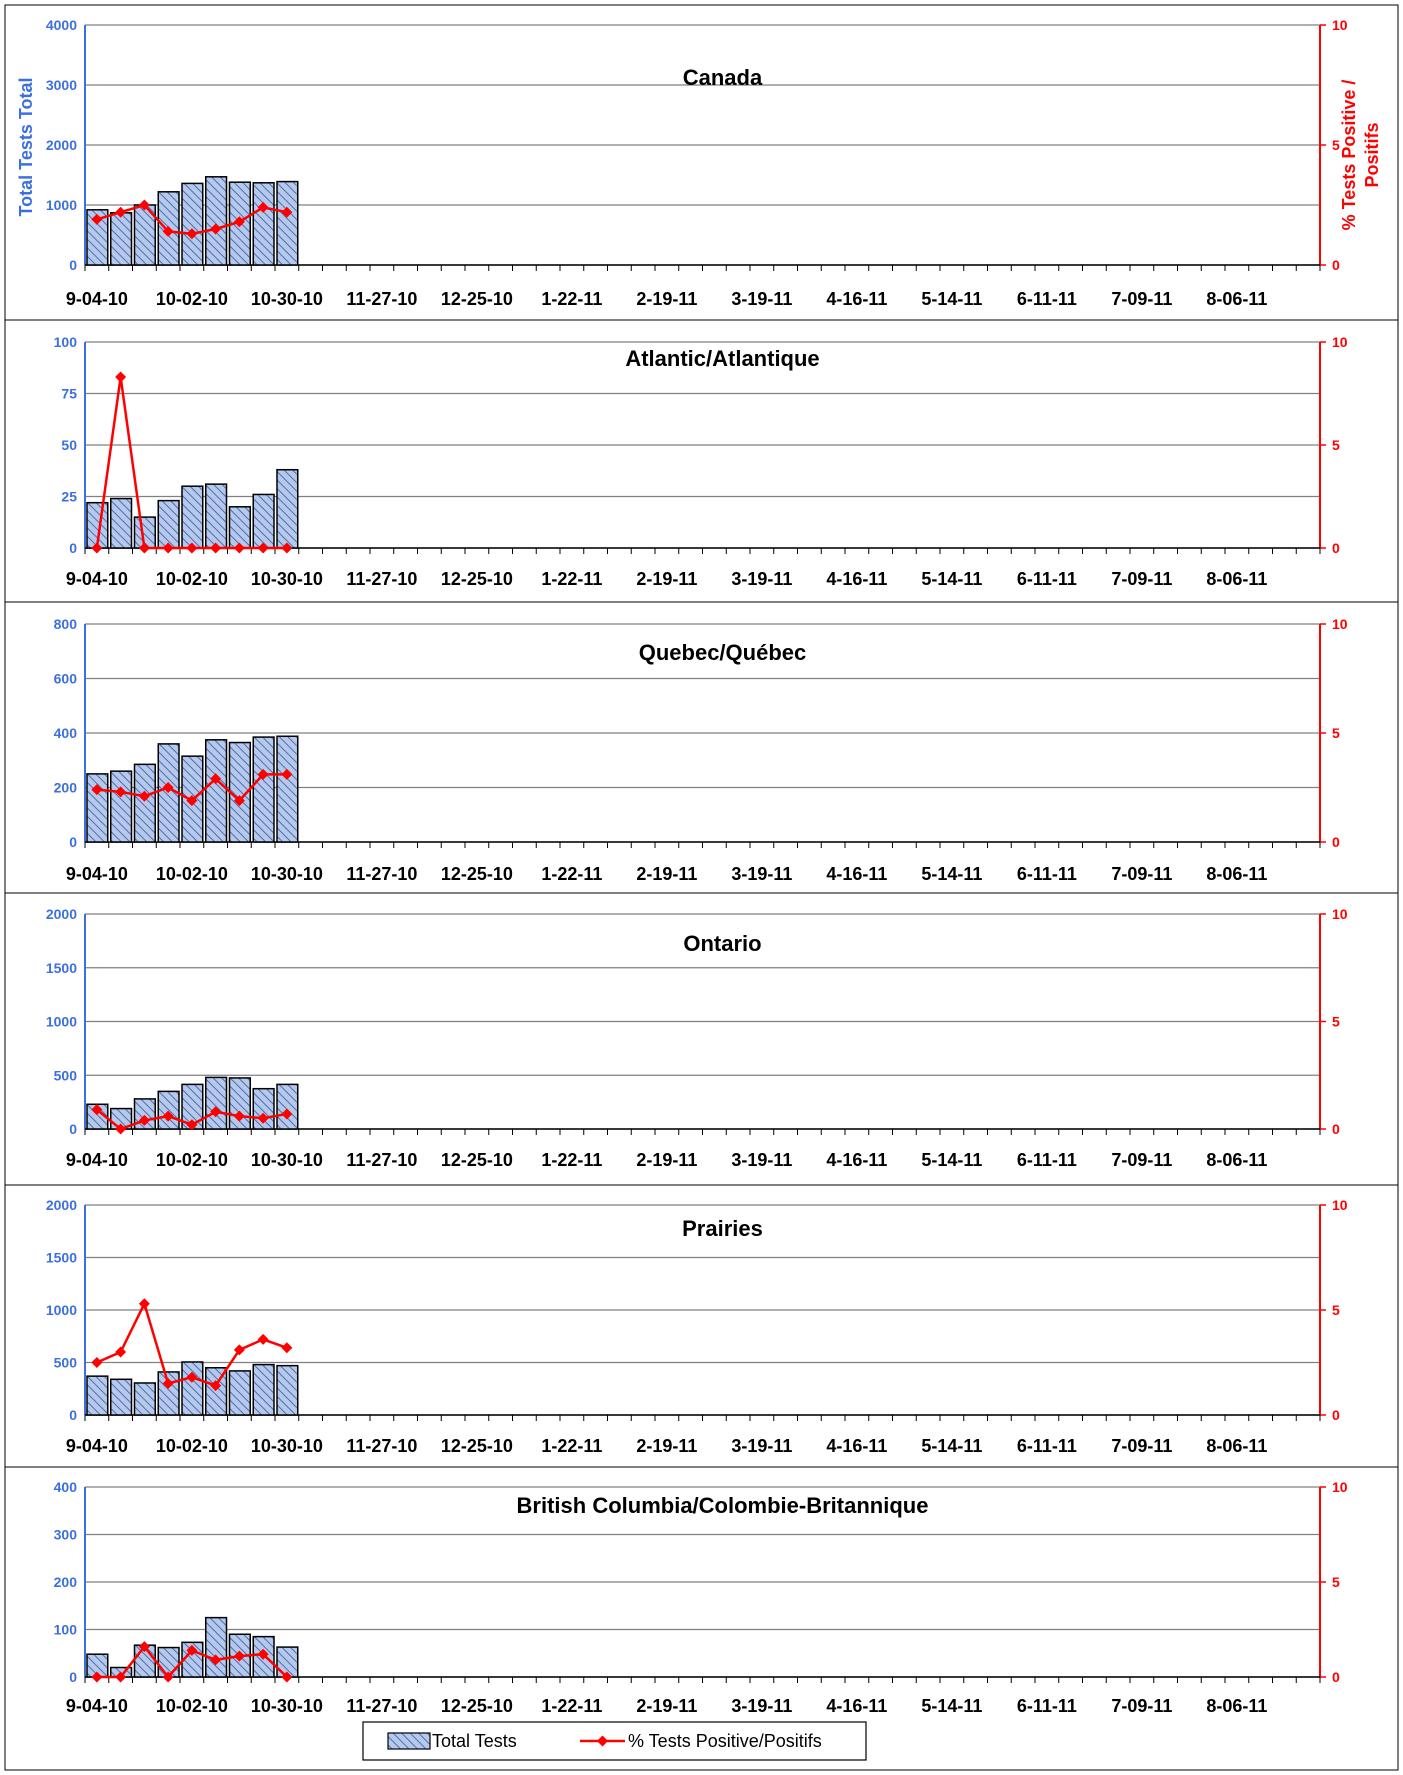 The width and height of the screenshot is (1403, 1775). Describe the element at coordinates (66, 788) in the screenshot. I see `y-tick-label: 200` at that location.